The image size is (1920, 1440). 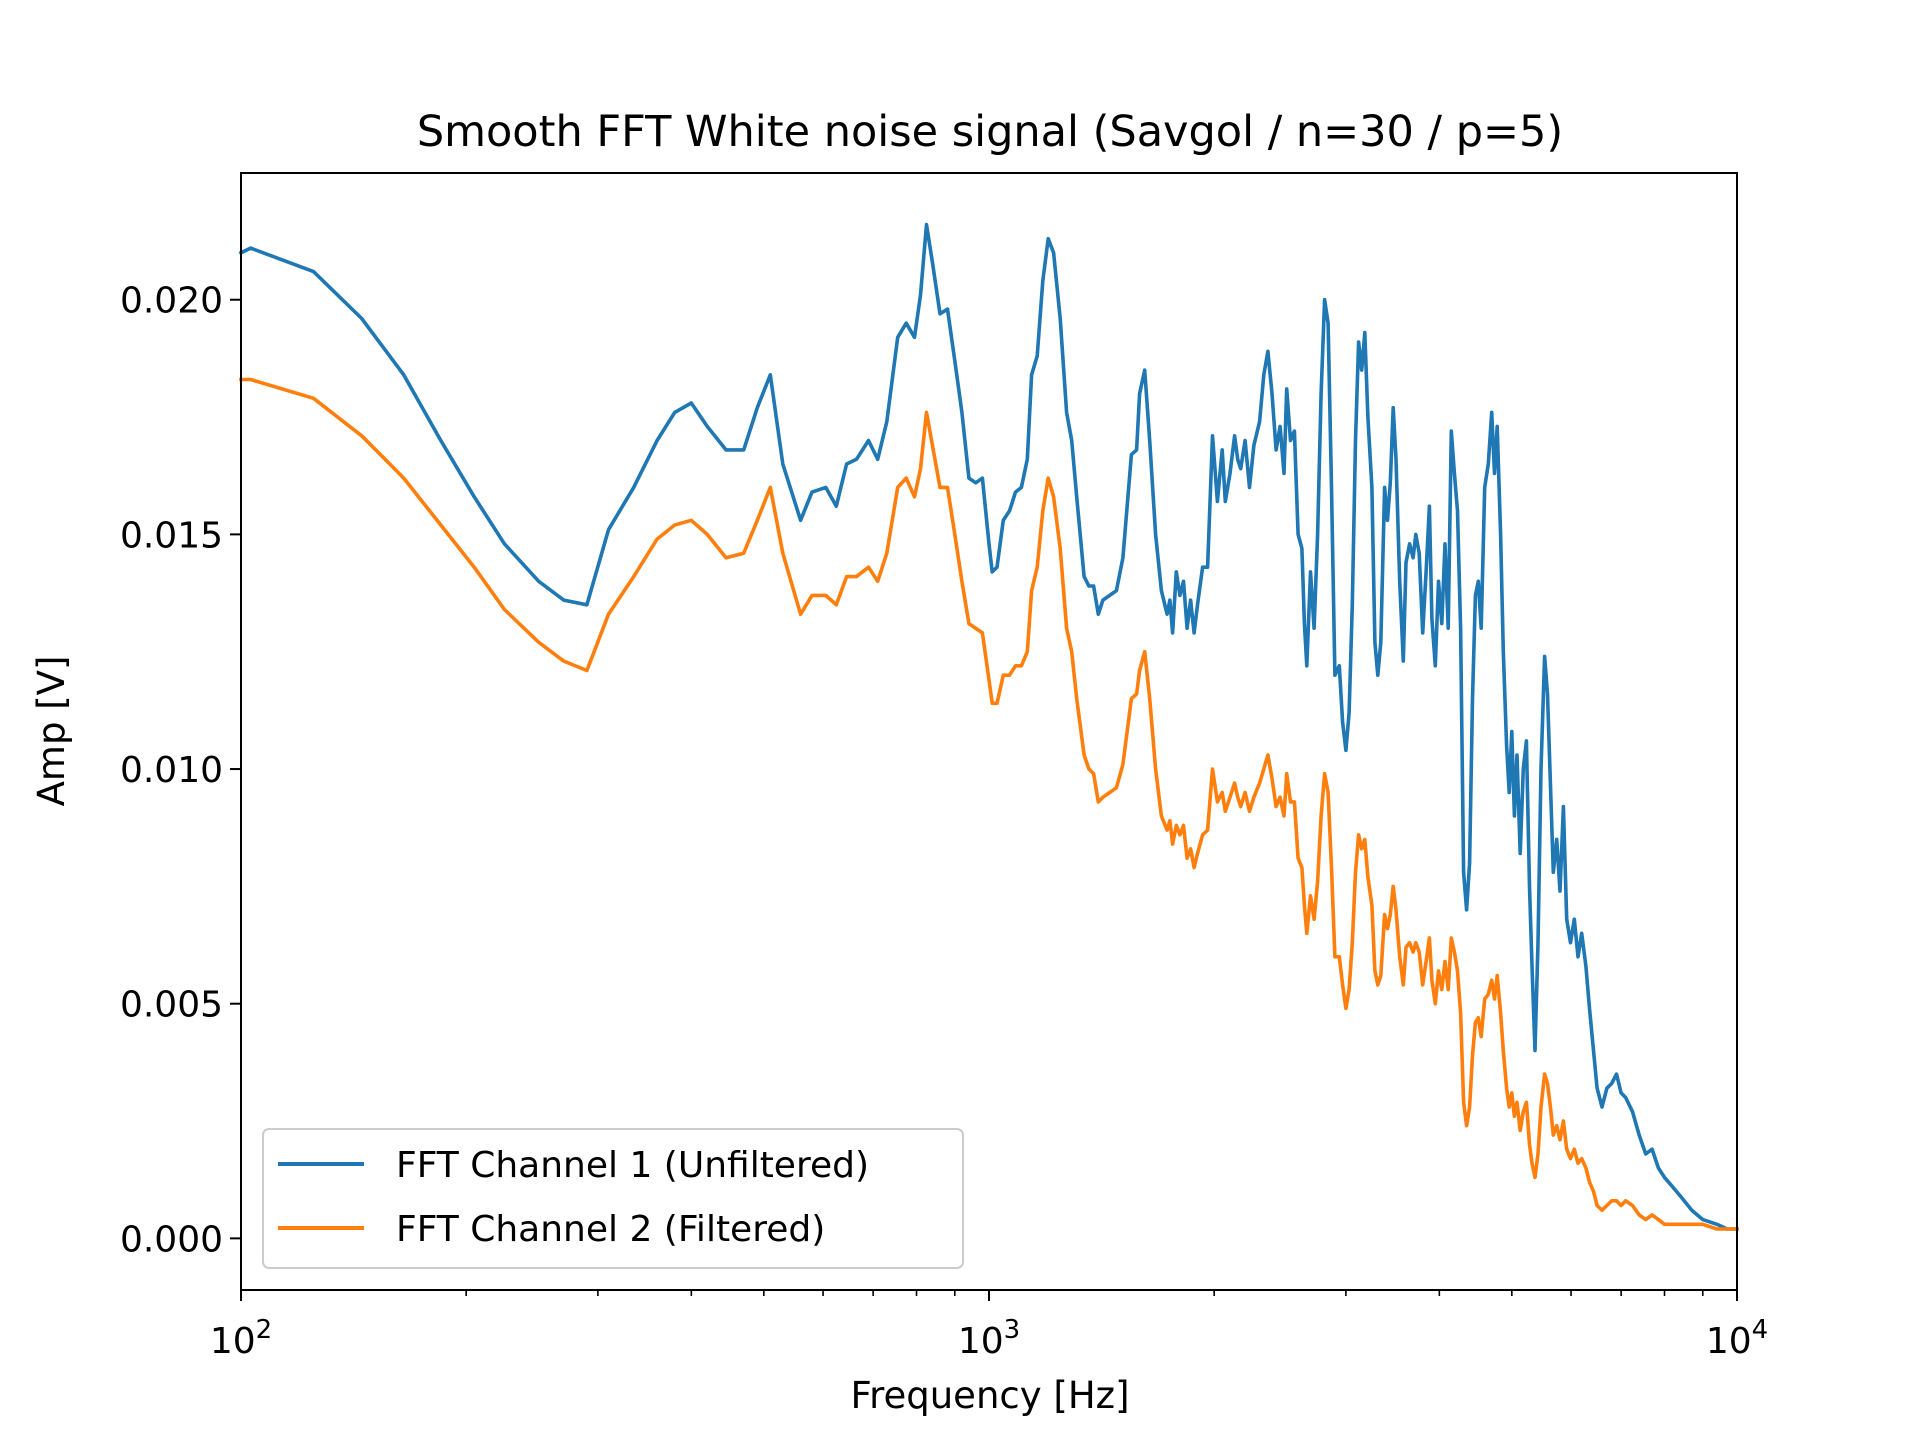 What do you see at coordinates (171, 1005) in the screenshot?
I see `y-tick-label: 0.005` at bounding box center [171, 1005].